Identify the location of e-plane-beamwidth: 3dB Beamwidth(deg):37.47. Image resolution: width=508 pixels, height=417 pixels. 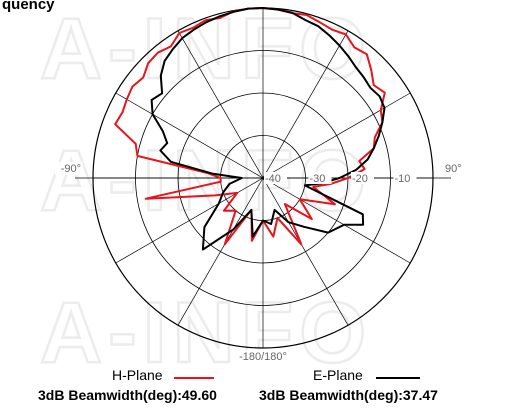
(348, 395).